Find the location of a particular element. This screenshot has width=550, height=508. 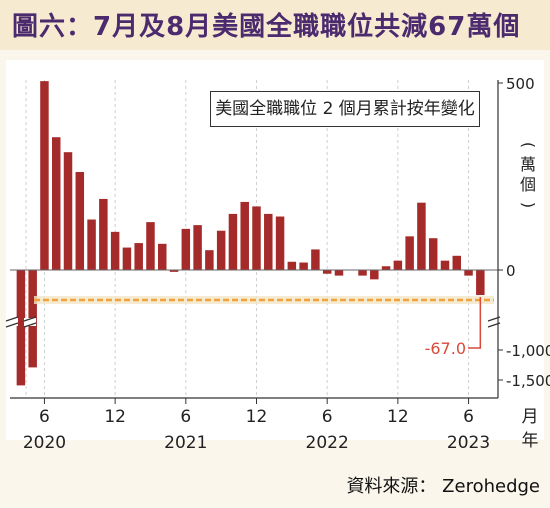

x-year-label-2: 2021 is located at coordinates (185, 443).